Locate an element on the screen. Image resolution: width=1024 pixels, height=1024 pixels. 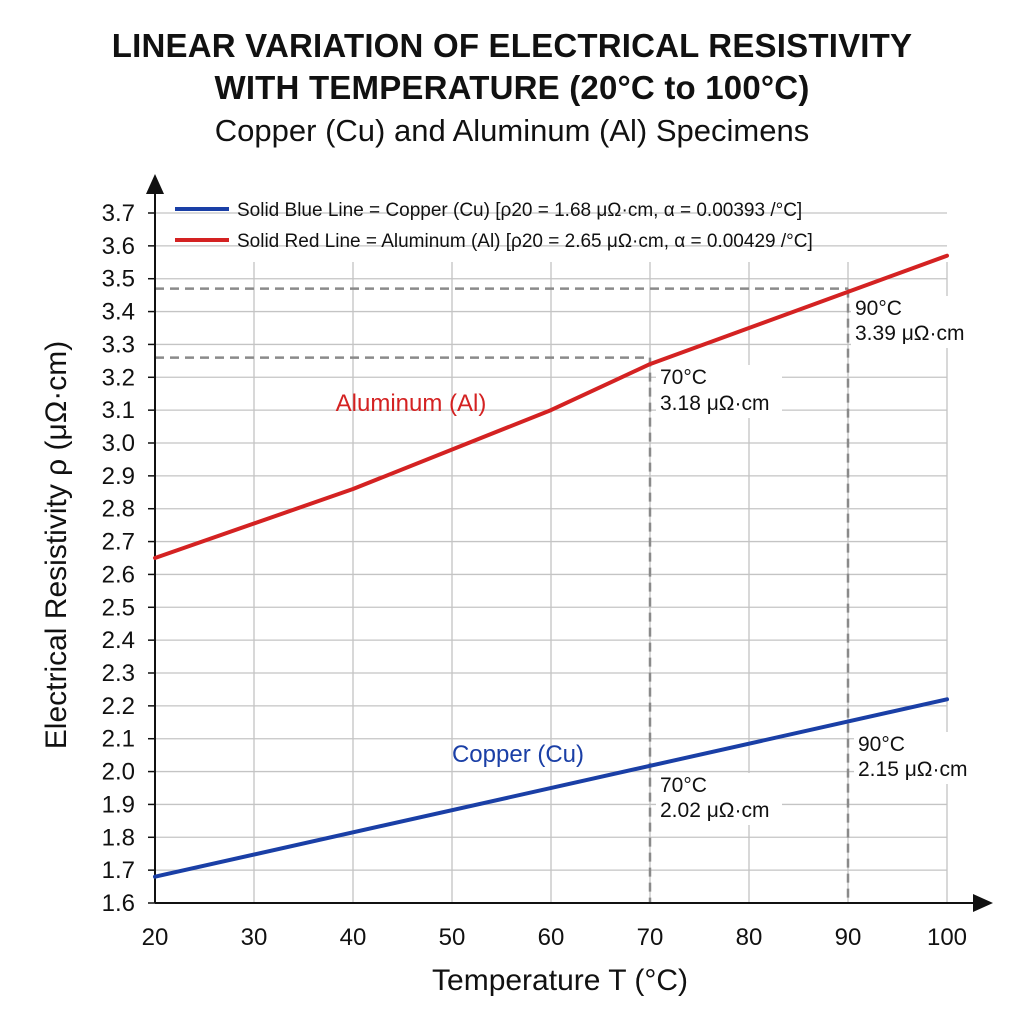
x-tick-label: 40 is located at coordinates (353, 937).